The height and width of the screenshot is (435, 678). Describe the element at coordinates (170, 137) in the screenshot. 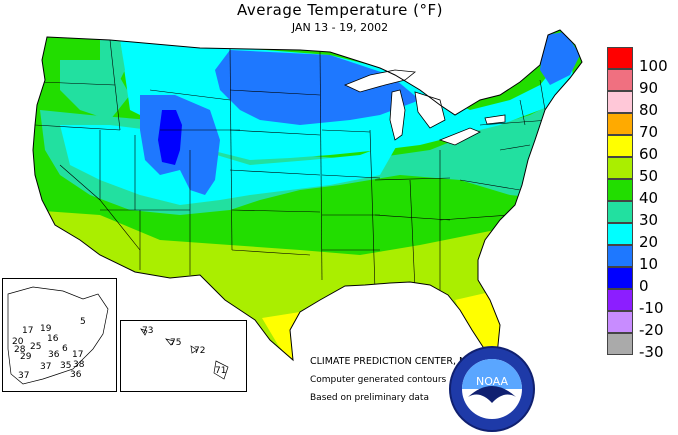

I see `contour-0-wyoming` at that location.